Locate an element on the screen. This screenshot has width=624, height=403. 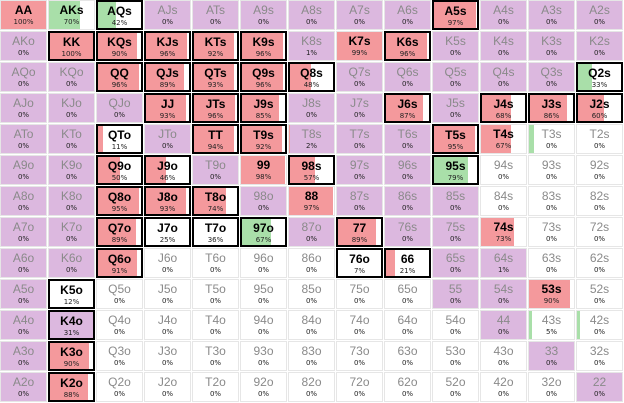
hand-cell: 98o 0% is located at coordinates (263, 201).